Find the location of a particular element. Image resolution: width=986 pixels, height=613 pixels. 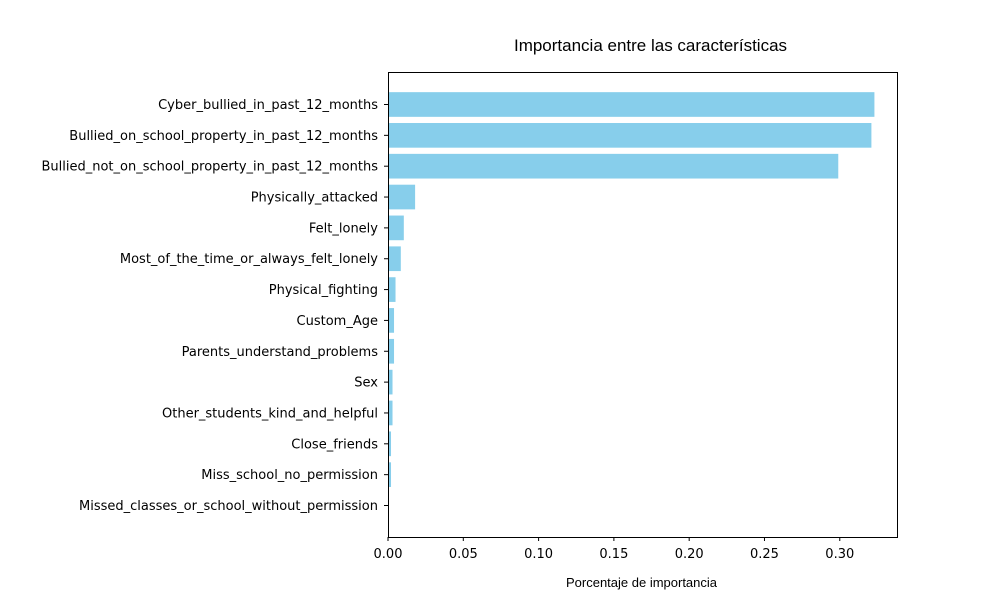

chart-title: Importancia entre las características is located at coordinates (650, 45).